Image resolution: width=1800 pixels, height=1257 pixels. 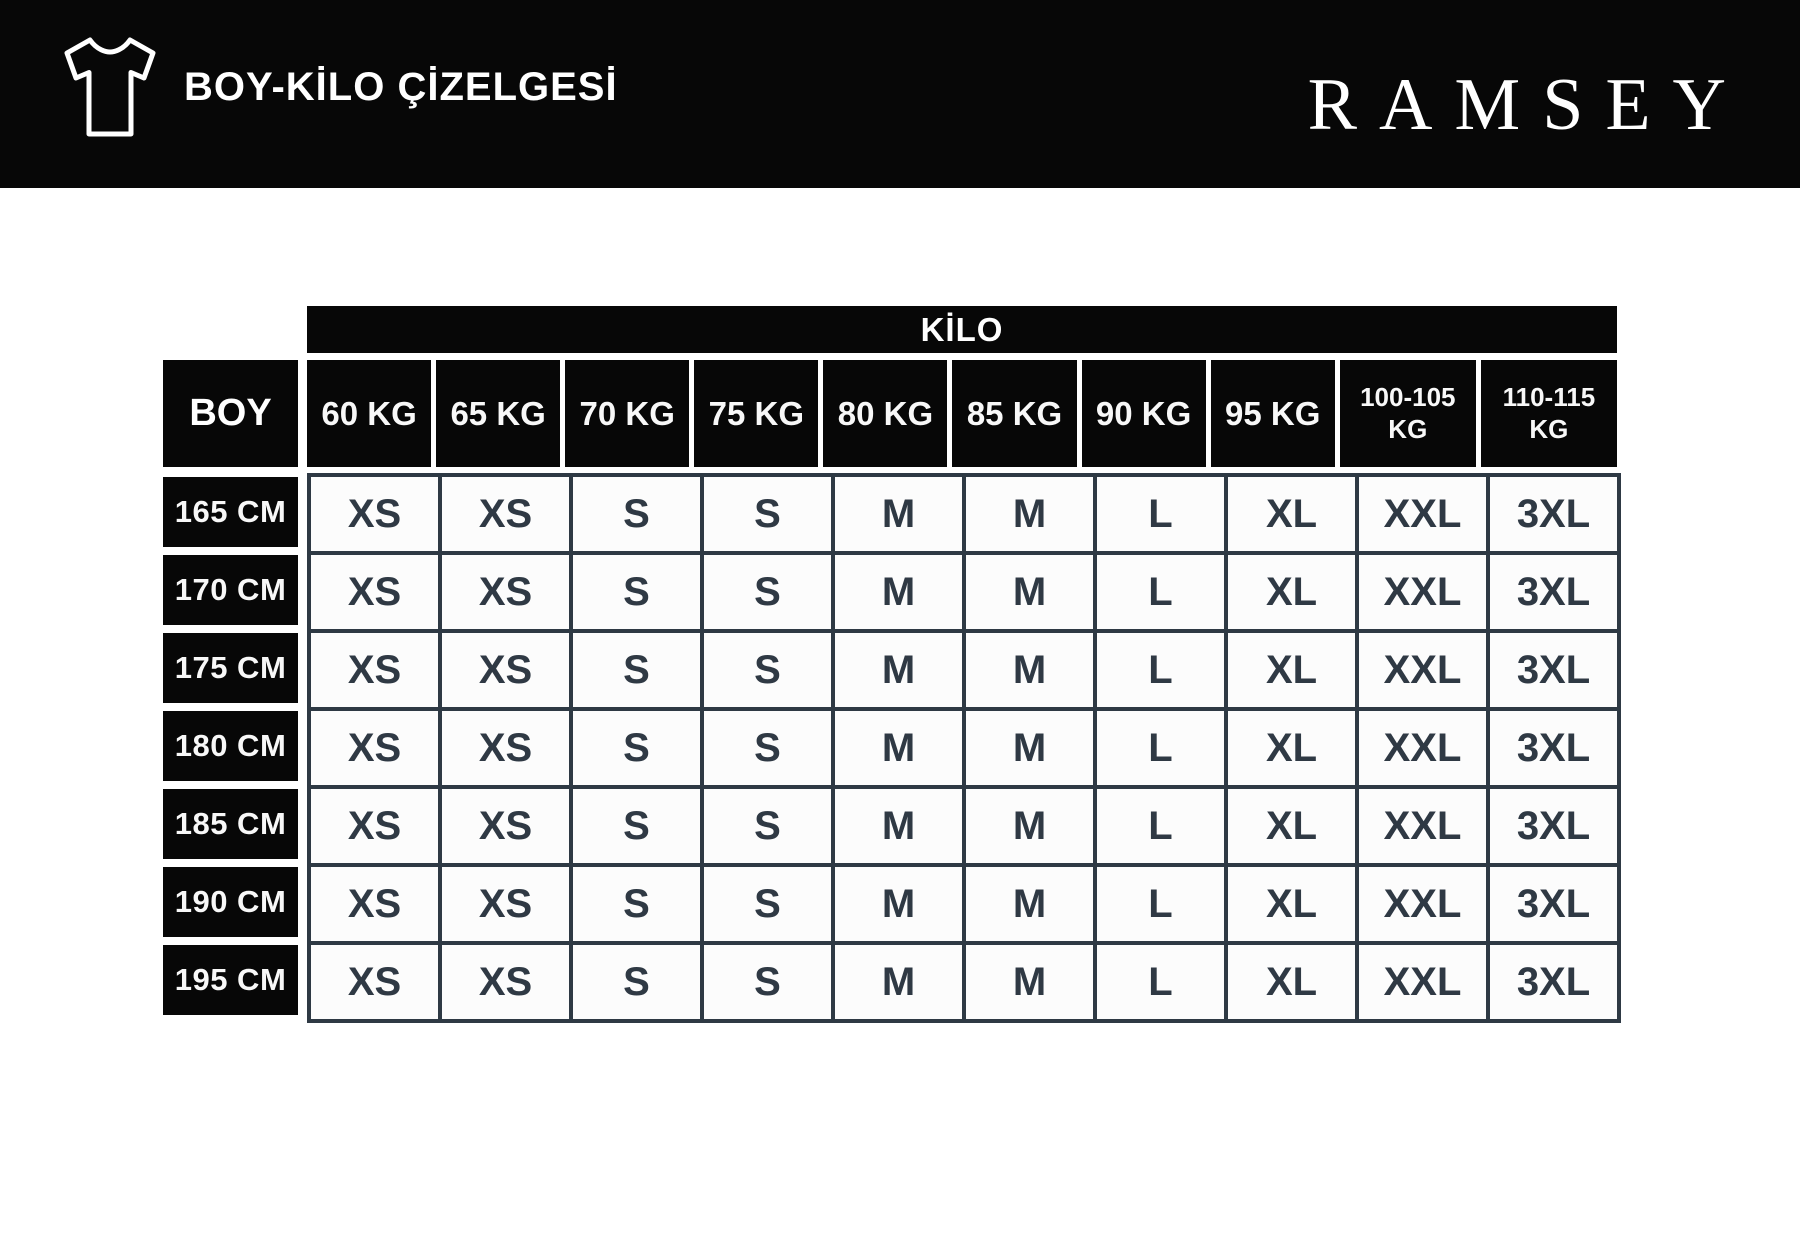 What do you see at coordinates (230, 824) in the screenshot?
I see `height-label-185cm: 185 CM` at bounding box center [230, 824].